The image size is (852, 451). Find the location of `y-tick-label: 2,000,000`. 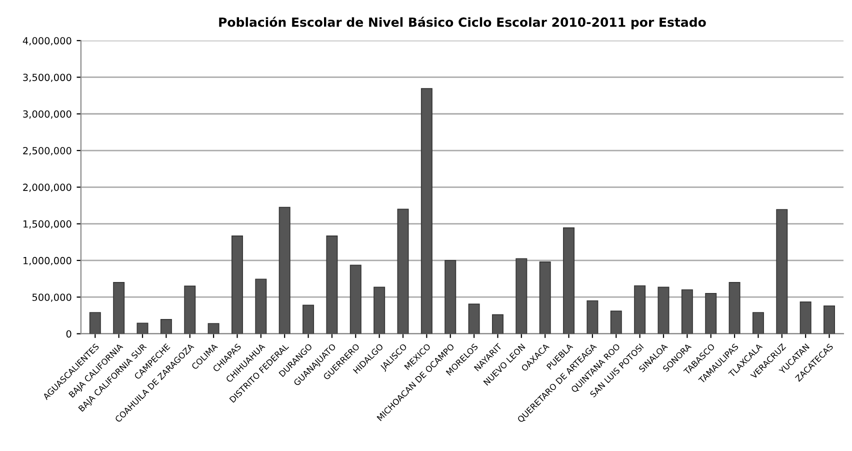

y-tick-label: 2,000,000 is located at coordinates (47, 188).